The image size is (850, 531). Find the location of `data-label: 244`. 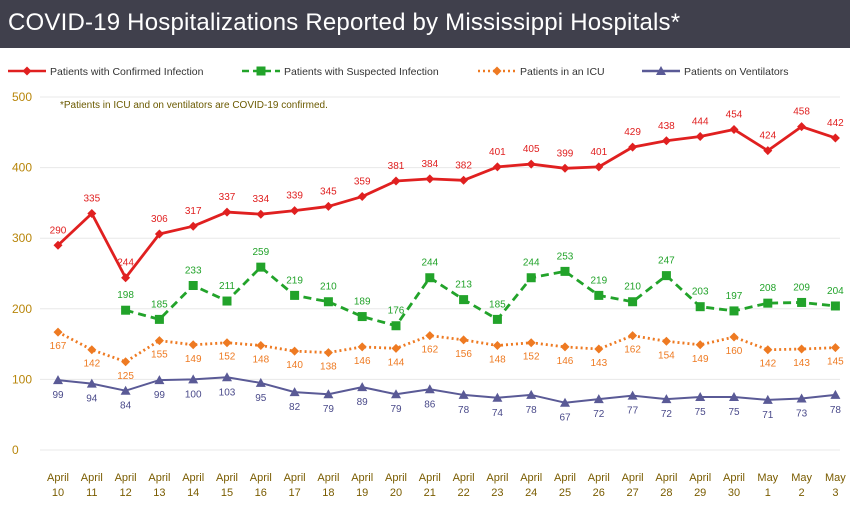

data-label: 244 is located at coordinates (429, 263).